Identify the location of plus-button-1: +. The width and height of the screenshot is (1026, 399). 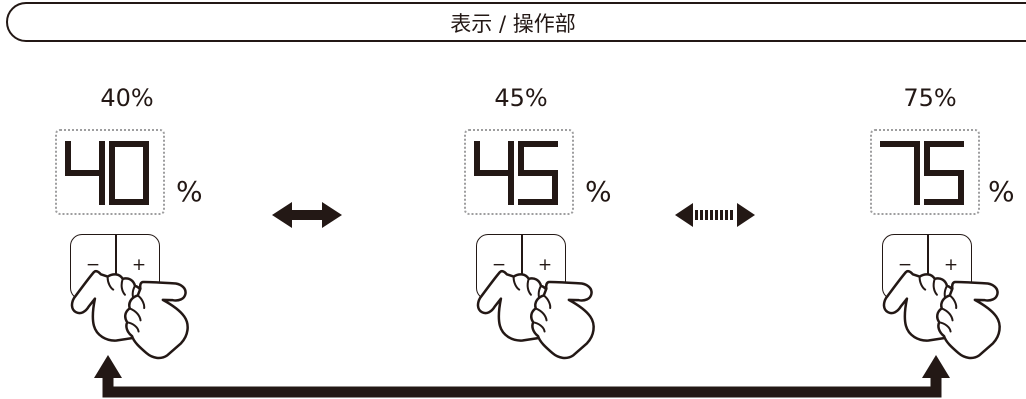
(139, 265).